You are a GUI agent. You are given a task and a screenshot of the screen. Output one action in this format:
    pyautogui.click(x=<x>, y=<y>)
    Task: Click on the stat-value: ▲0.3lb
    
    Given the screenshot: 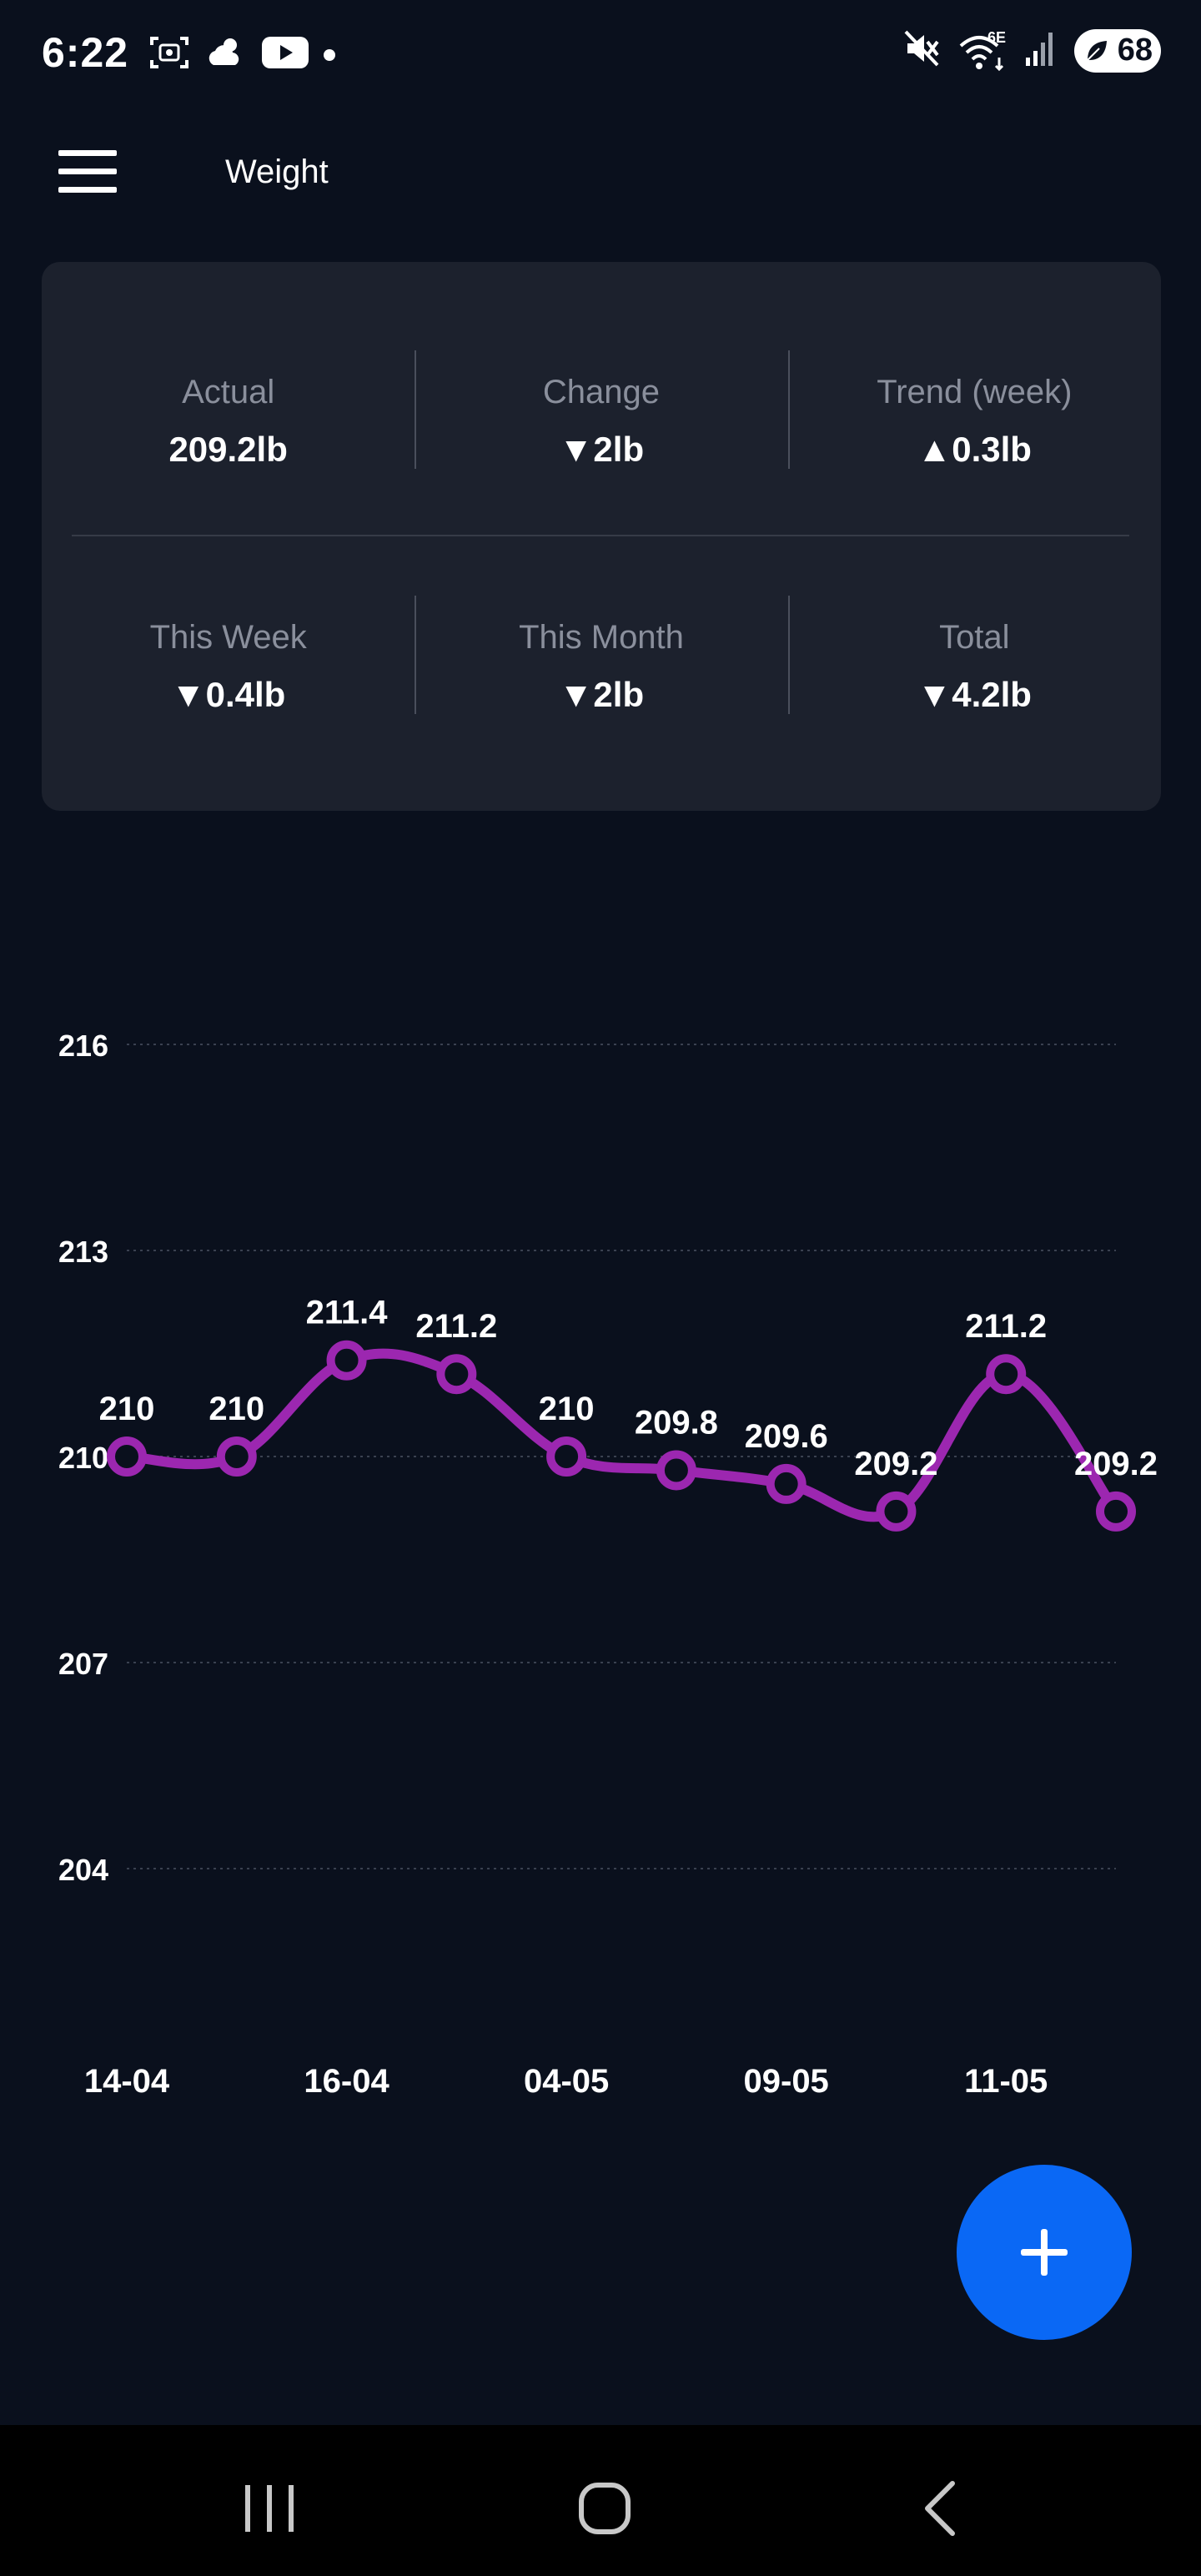 What is the action you would take?
    pyautogui.click(x=974, y=449)
    